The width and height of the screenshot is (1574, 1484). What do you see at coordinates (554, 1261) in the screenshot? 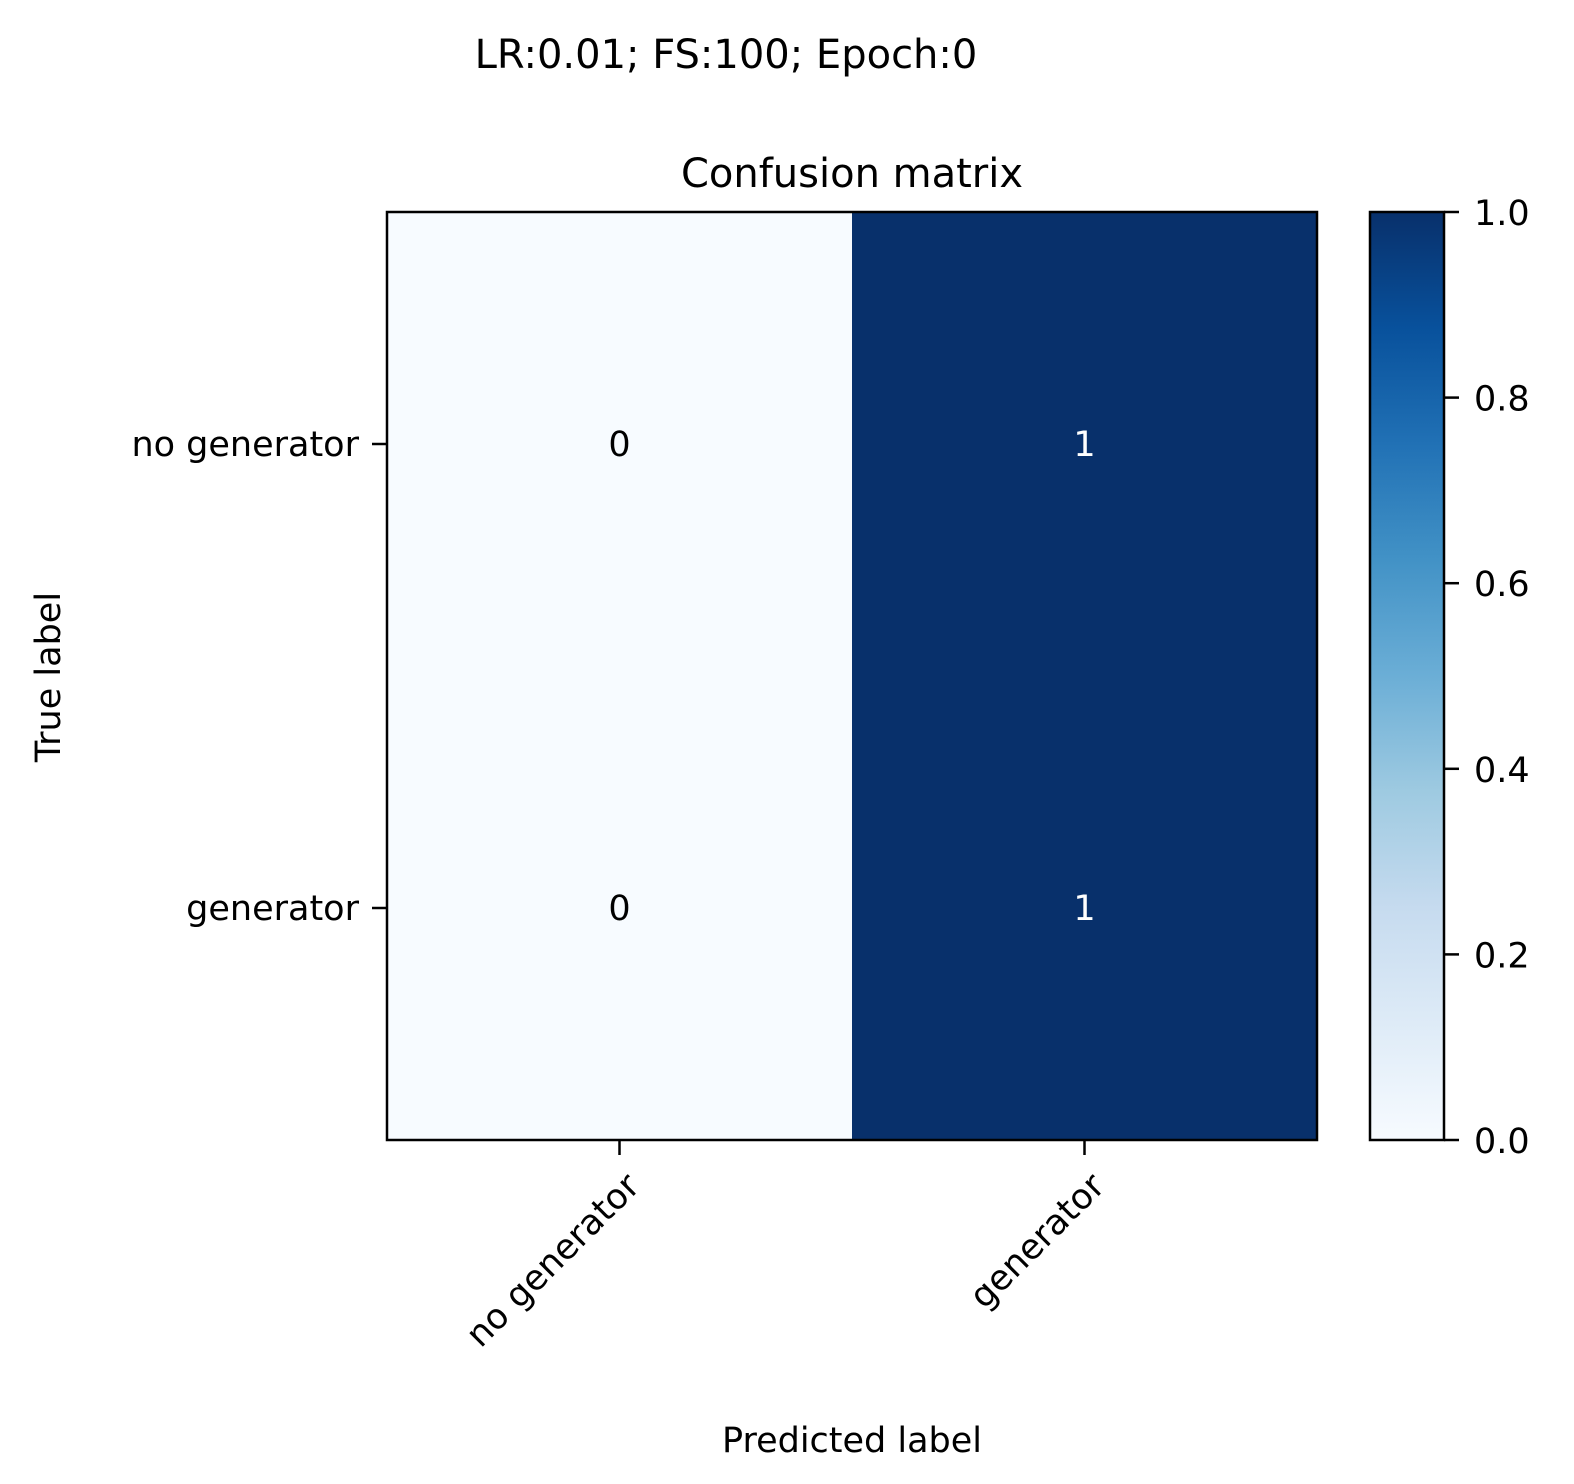
I see `x-tick-label: no generator` at bounding box center [554, 1261].